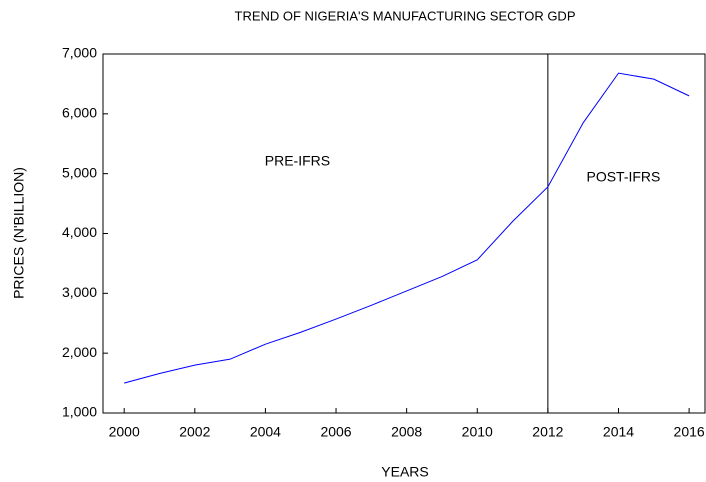 The width and height of the screenshot is (706, 482). What do you see at coordinates (194, 432) in the screenshot?
I see `x-tick-label: 2002` at bounding box center [194, 432].